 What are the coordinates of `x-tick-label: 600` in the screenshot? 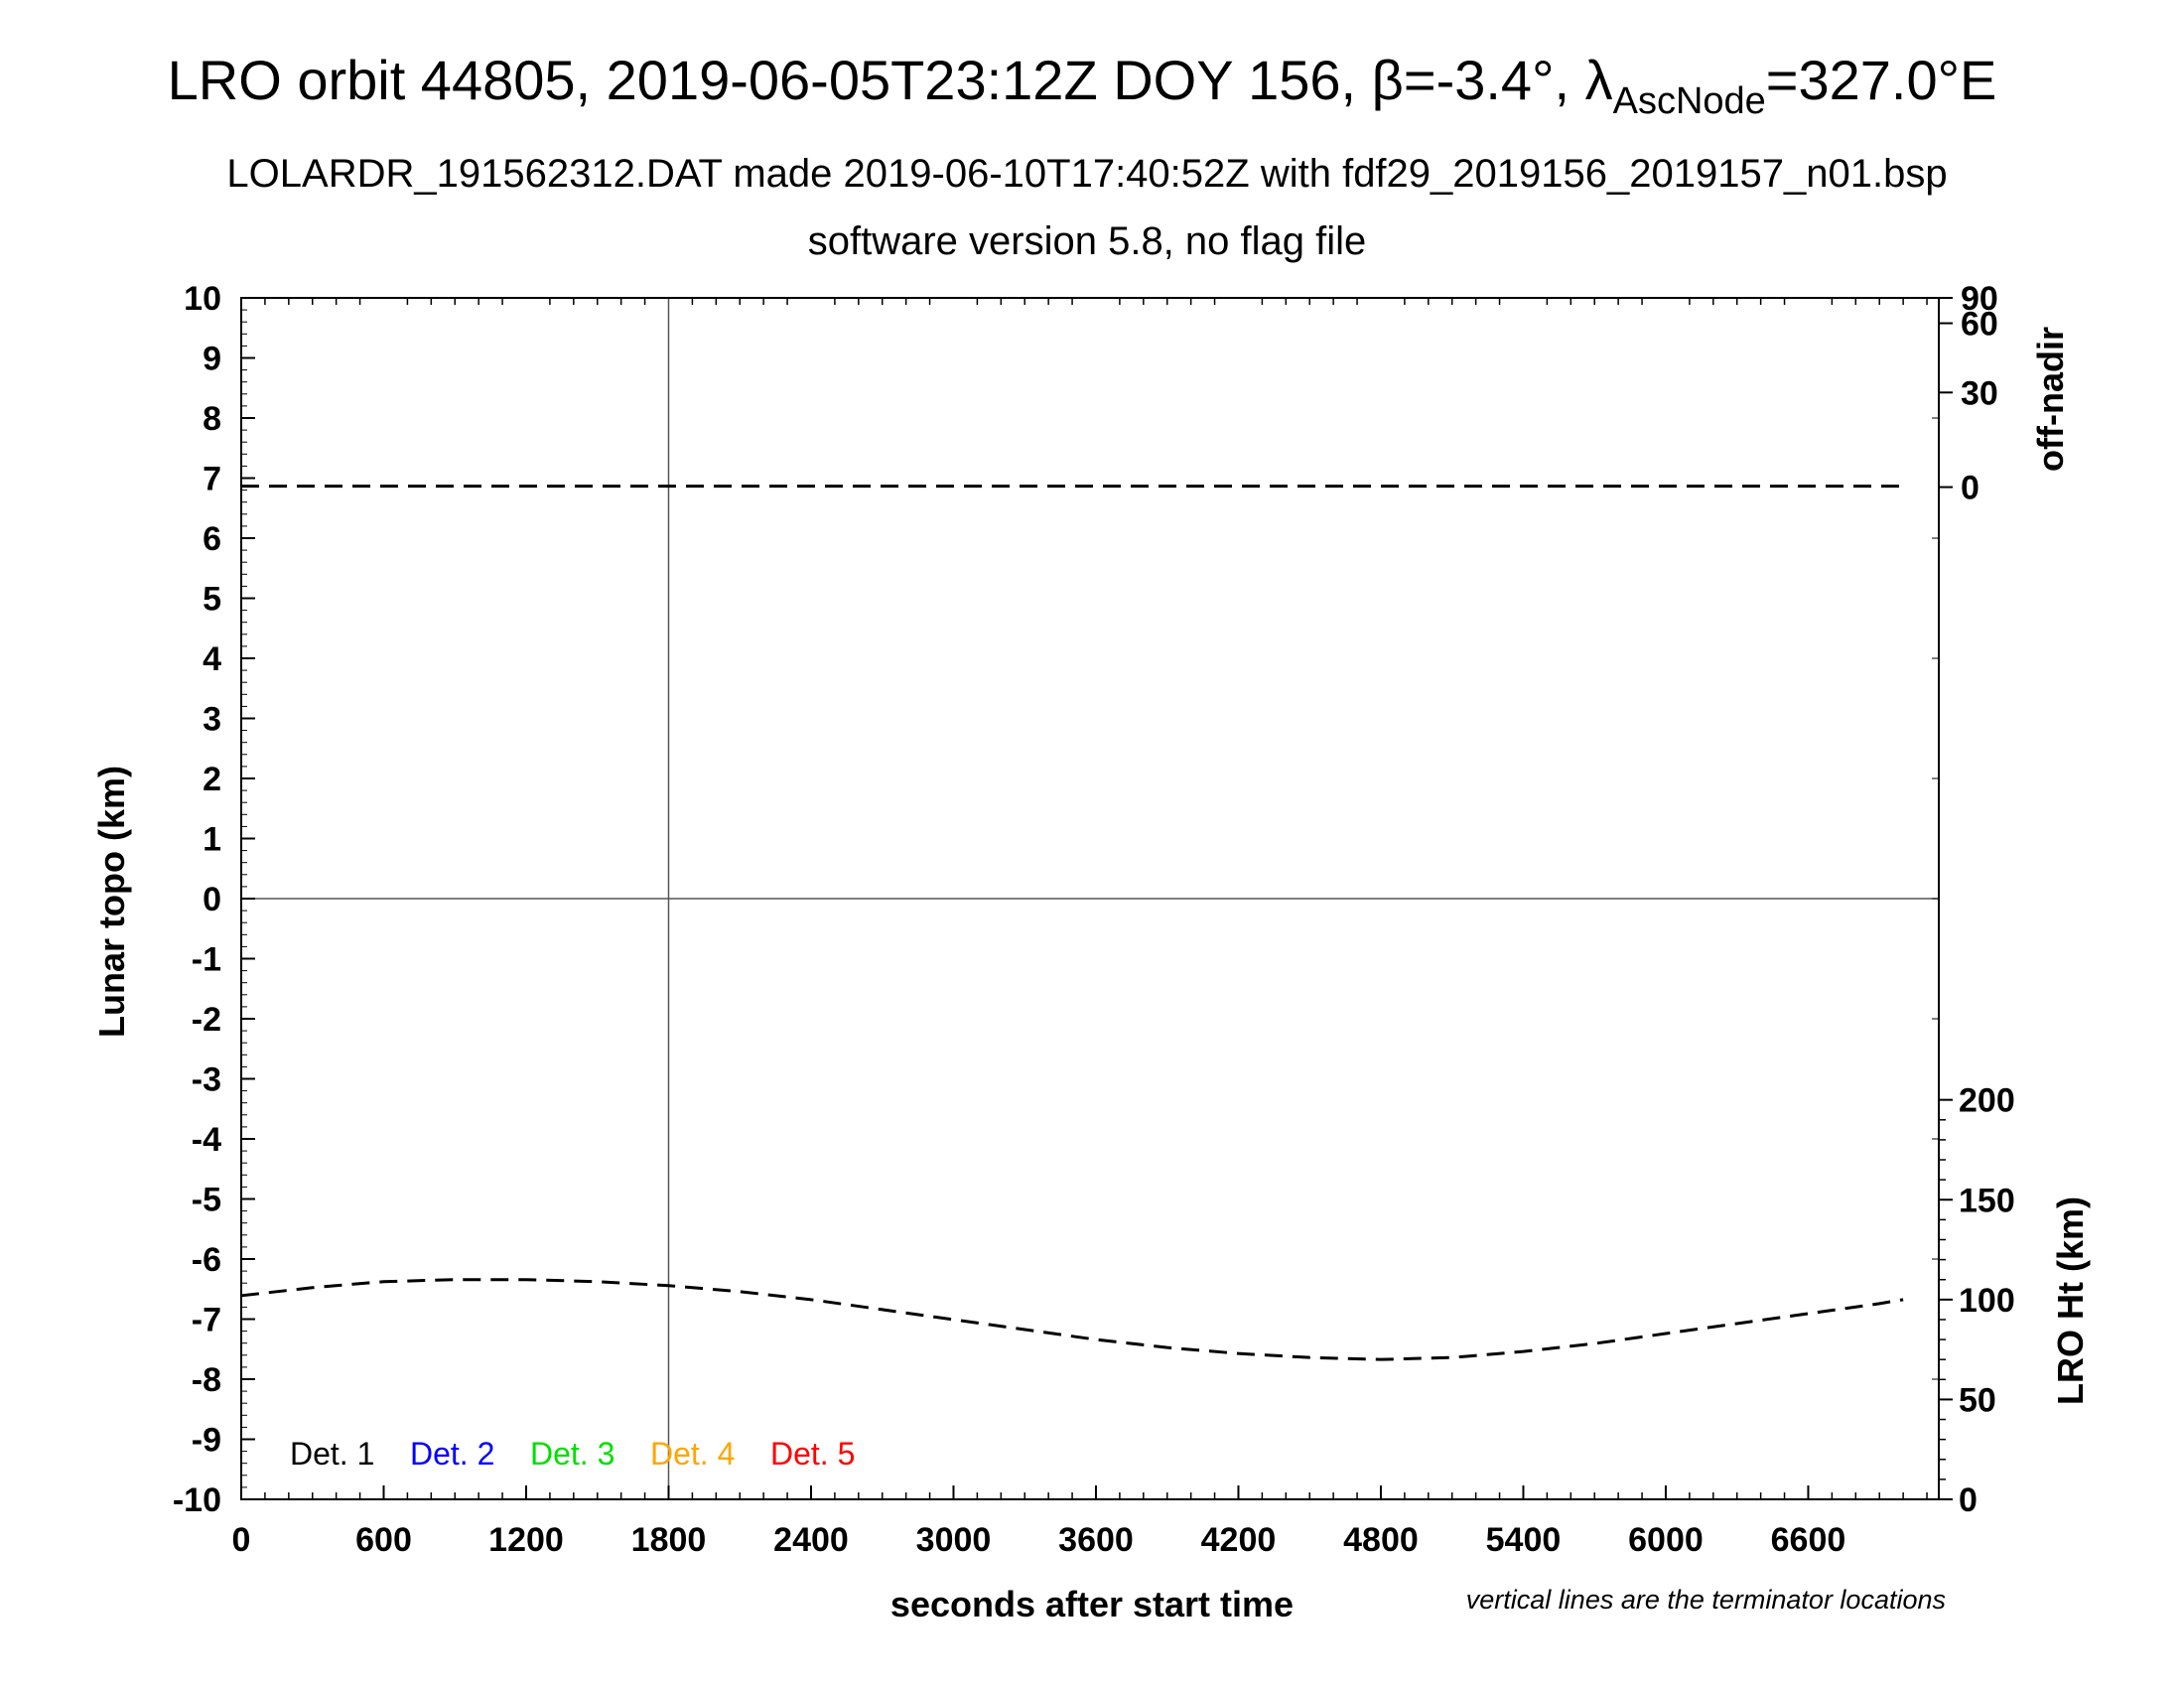 It's located at (383, 1540).